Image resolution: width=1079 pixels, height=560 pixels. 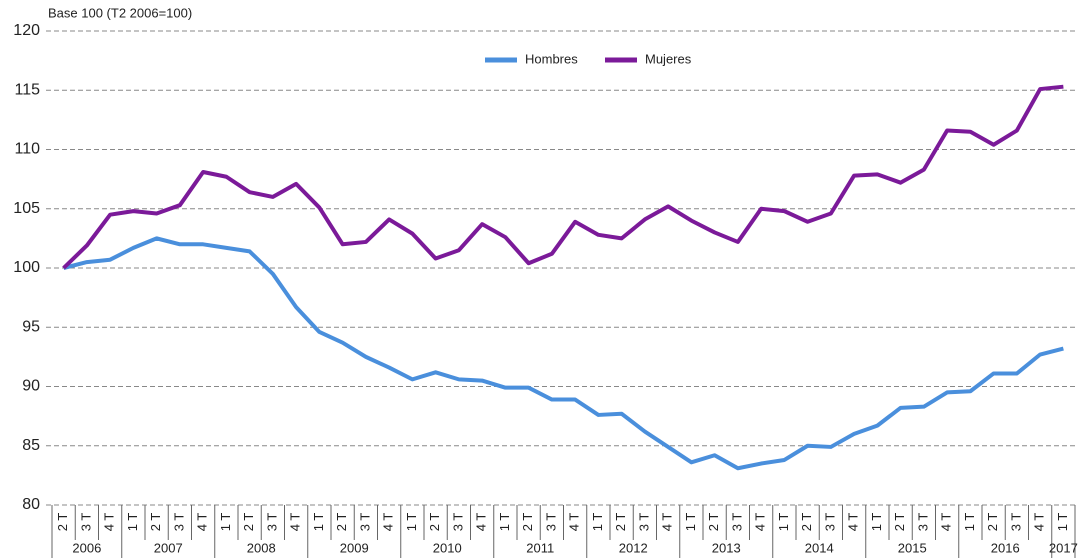 I want to click on year-label: 2017, so click(x=1063, y=547).